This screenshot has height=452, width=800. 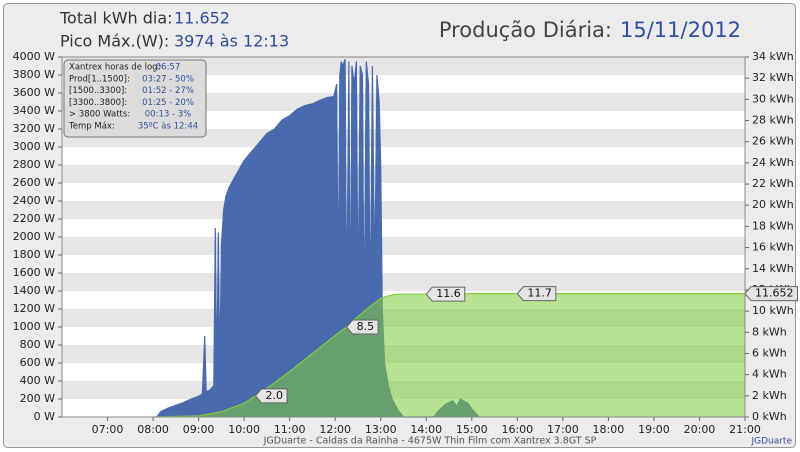 What do you see at coordinates (114, 41) in the screenshot?
I see `peak-label: Pico Máx.(W):` at bounding box center [114, 41].